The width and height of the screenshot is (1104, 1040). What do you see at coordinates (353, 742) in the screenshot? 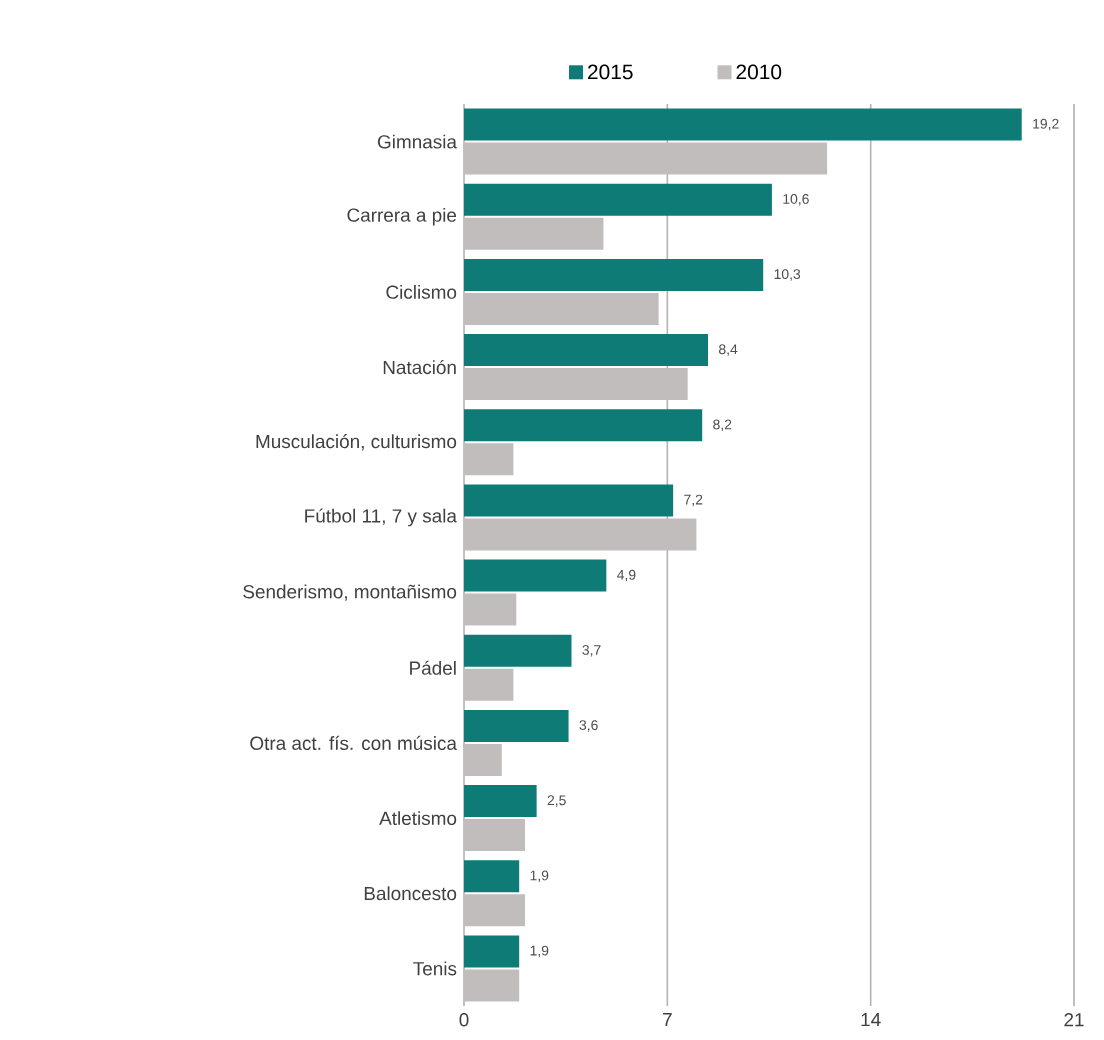
I see `y-tick-label: Otra act. fís. con música` at bounding box center [353, 742].